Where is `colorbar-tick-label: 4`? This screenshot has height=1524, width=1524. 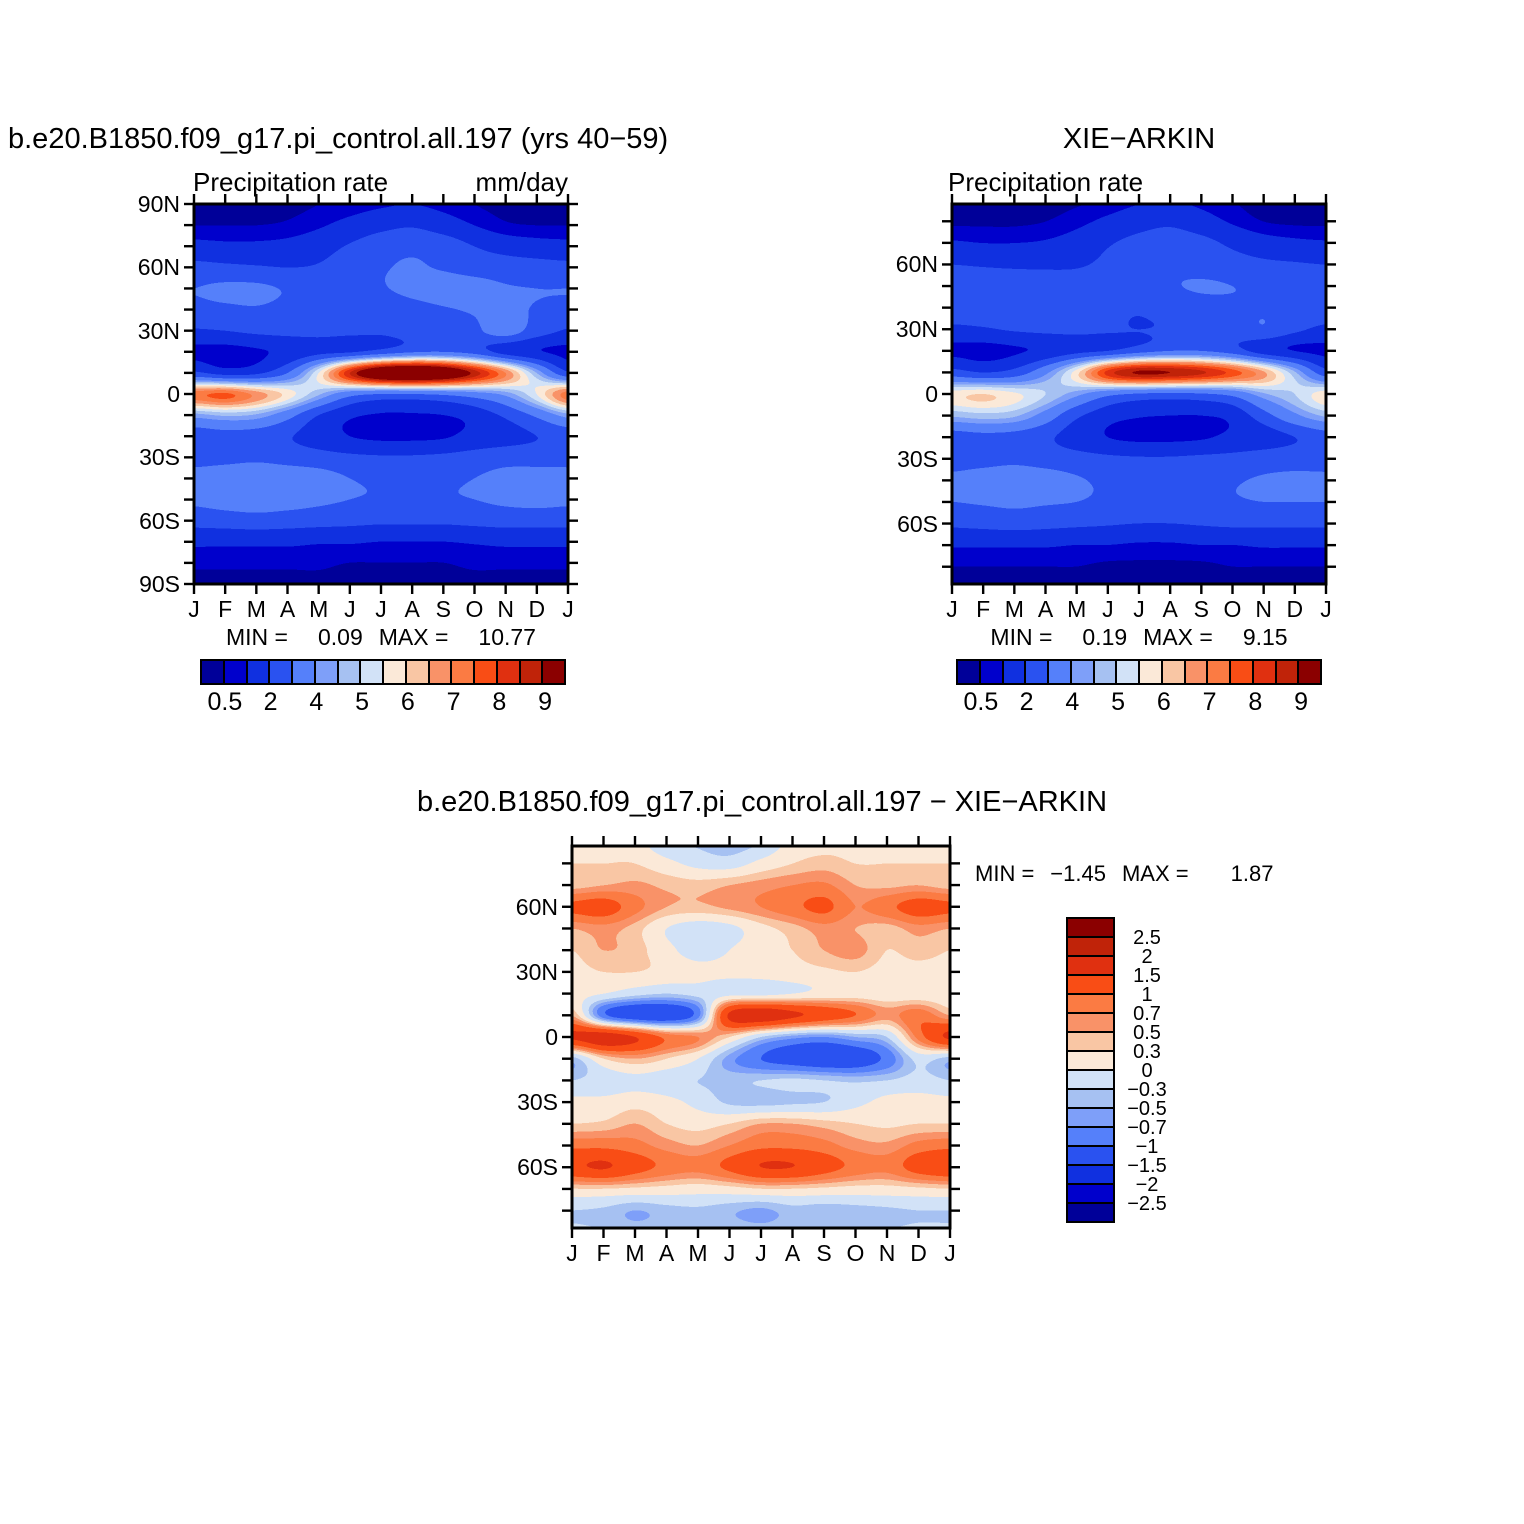
colorbar-tick-label: 4 is located at coordinates (316, 702).